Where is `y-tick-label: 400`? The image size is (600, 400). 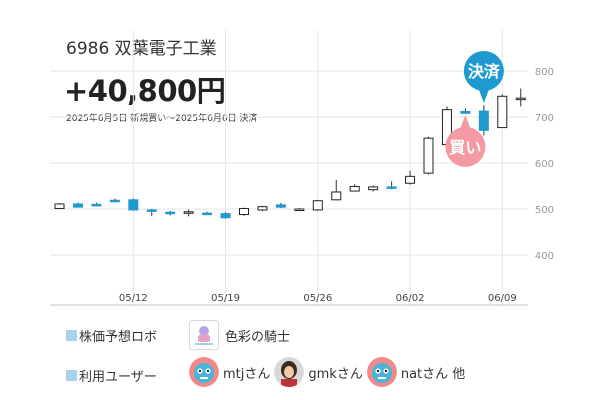 y-tick-label: 400 is located at coordinates (544, 256).